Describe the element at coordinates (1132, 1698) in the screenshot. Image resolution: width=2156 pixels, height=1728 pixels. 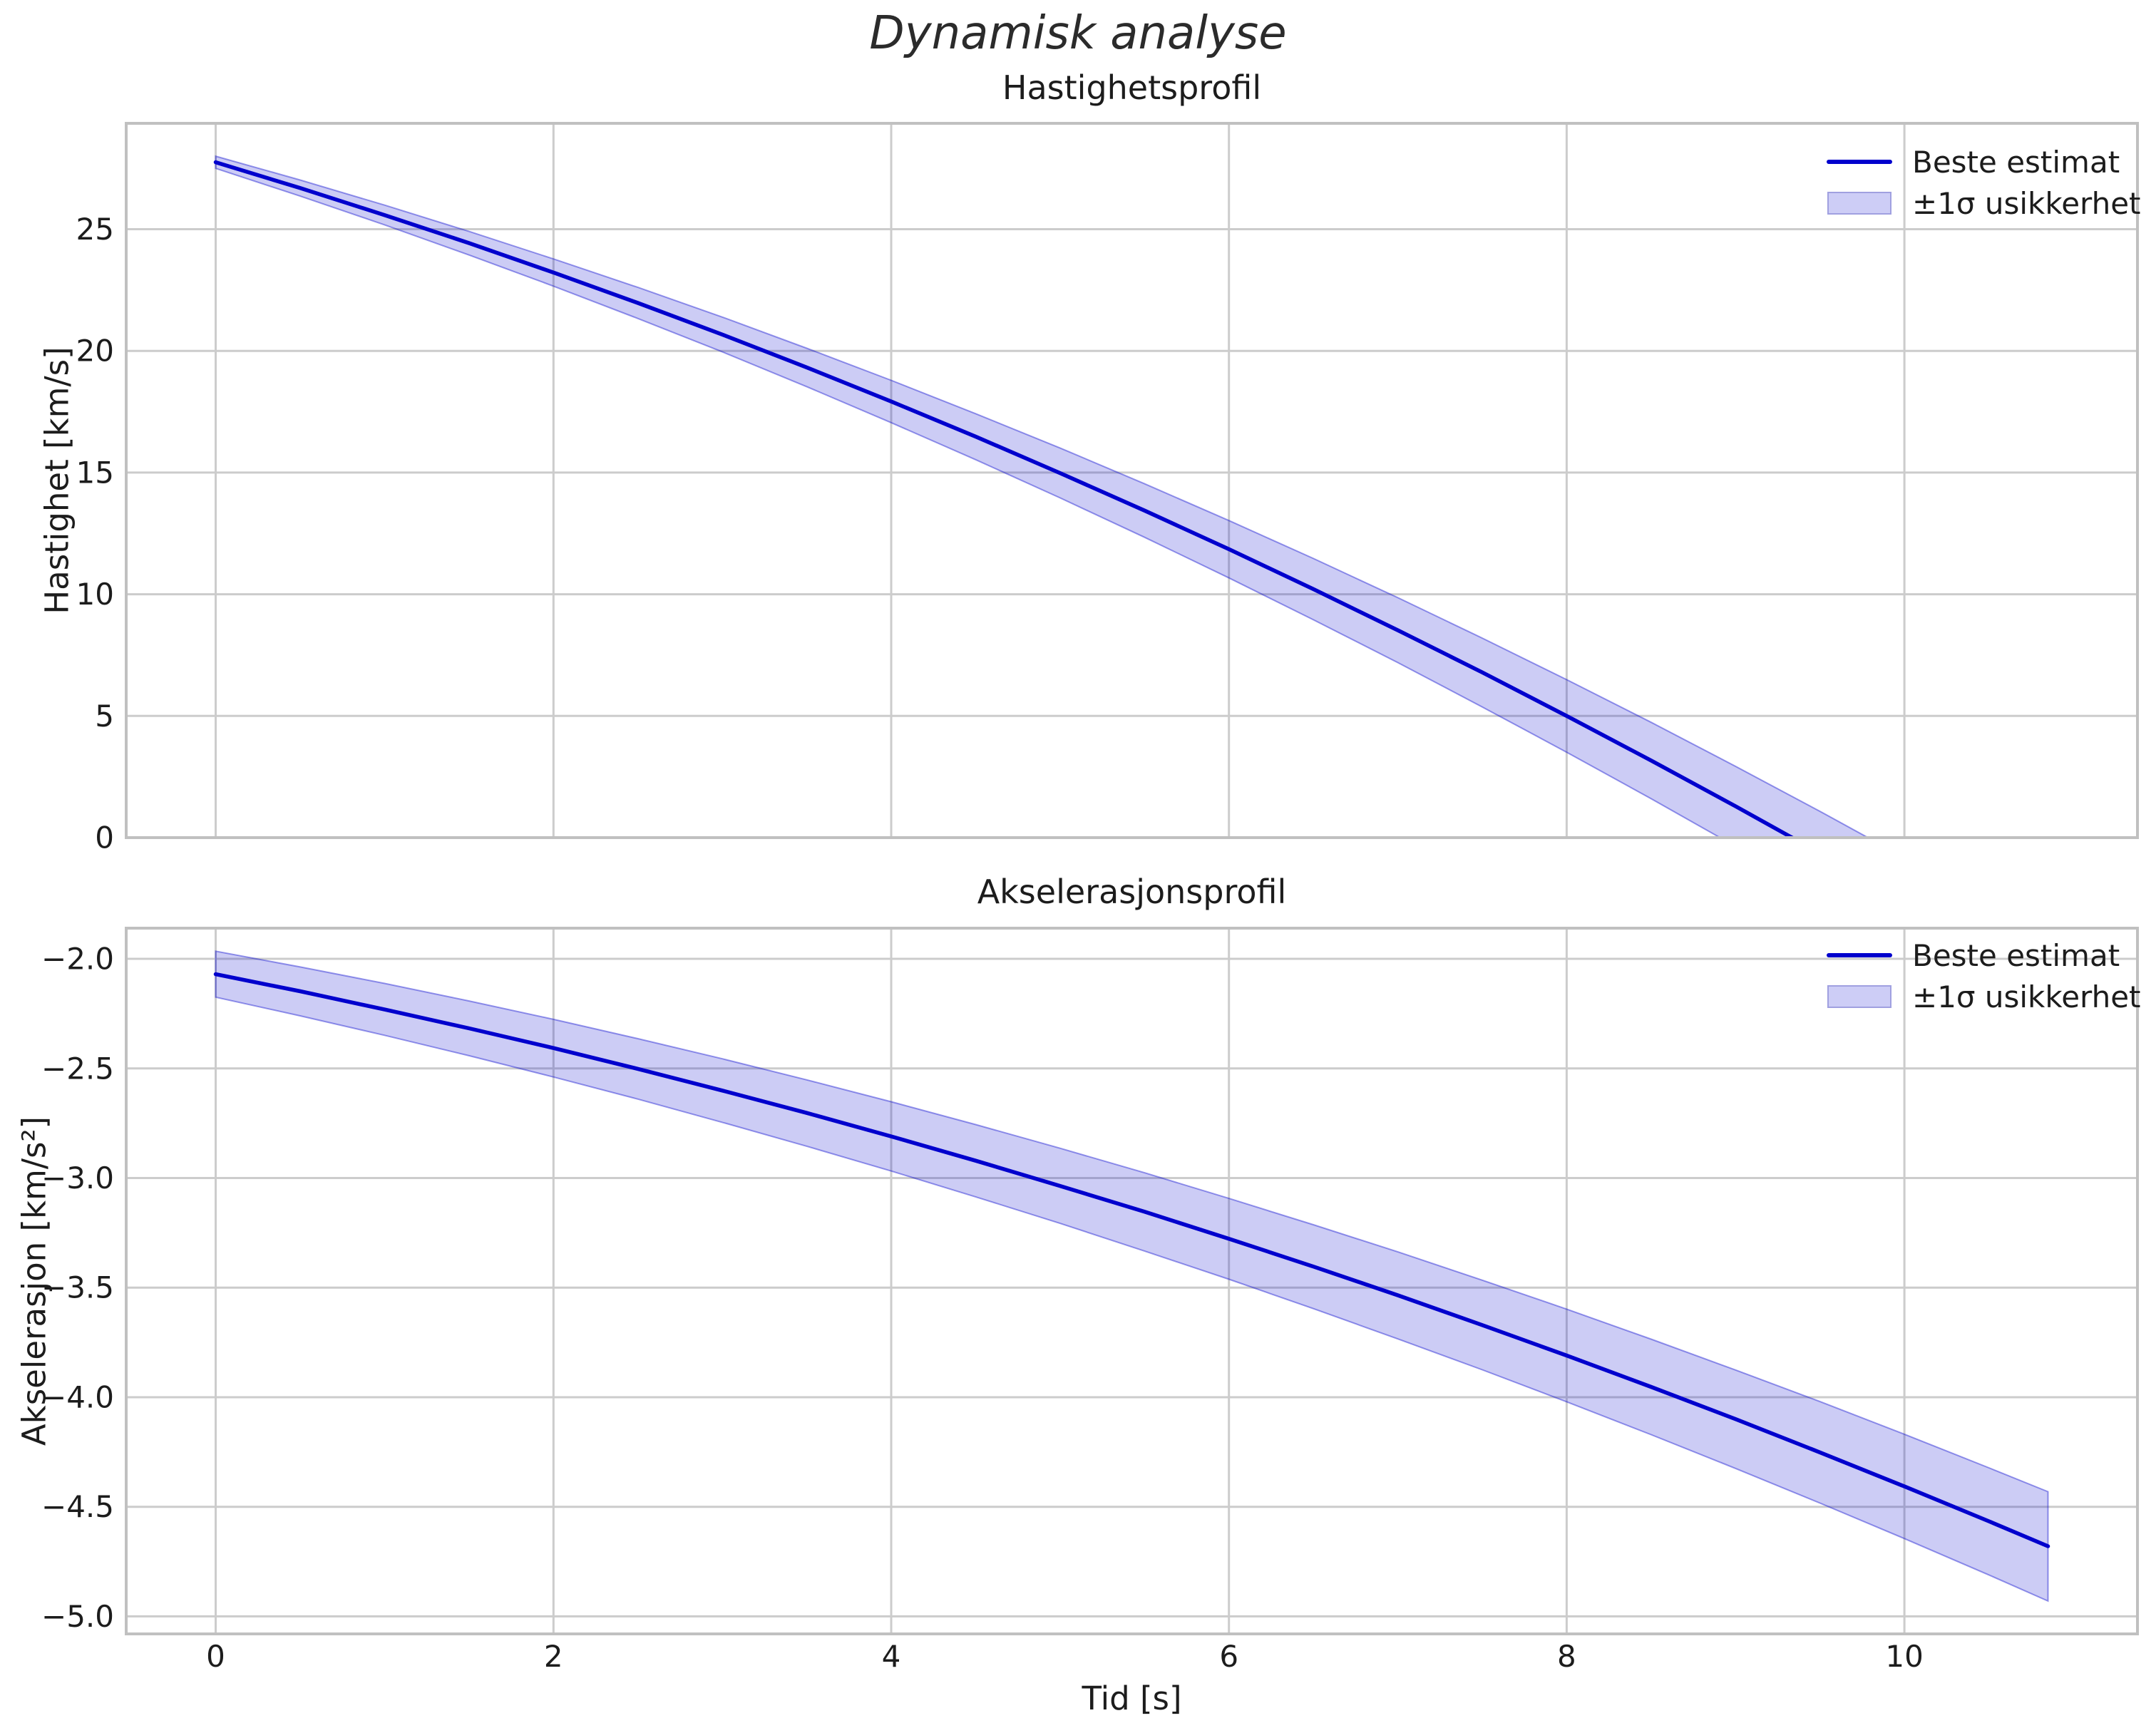
I see `x-axis-label: Tid [s]` at that location.